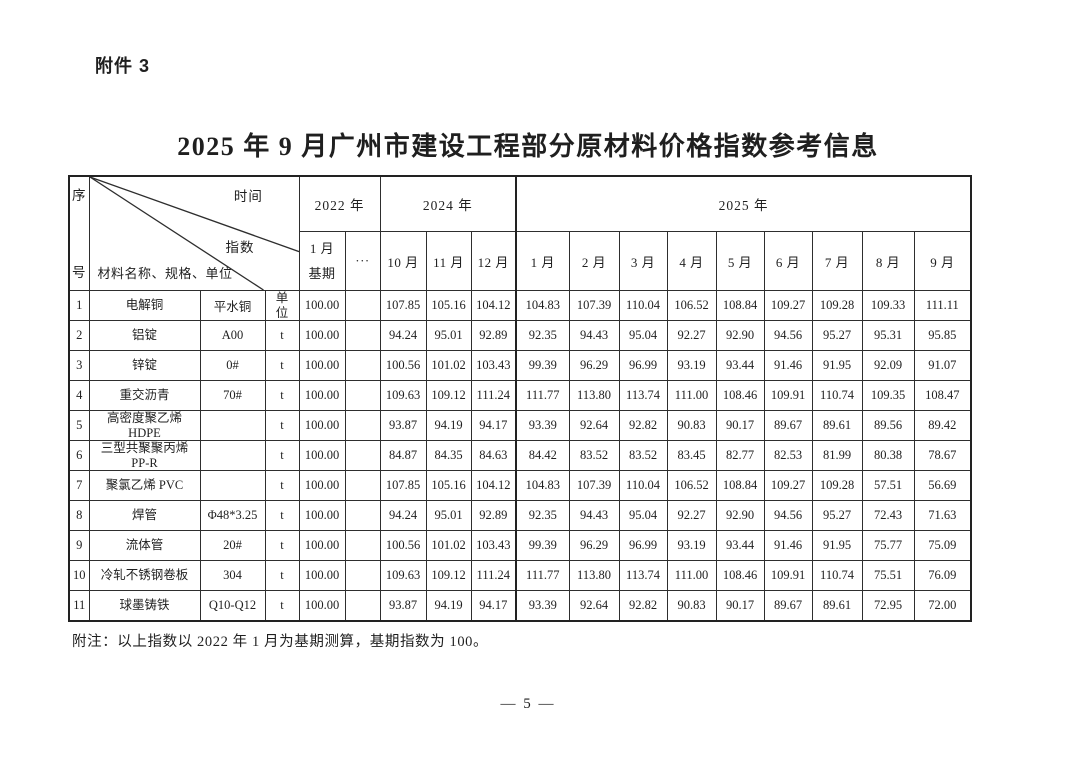 Image resolution: width=1080 pixels, height=764 pixels. I want to click on index-value-cell: 92.09, so click(888, 365).